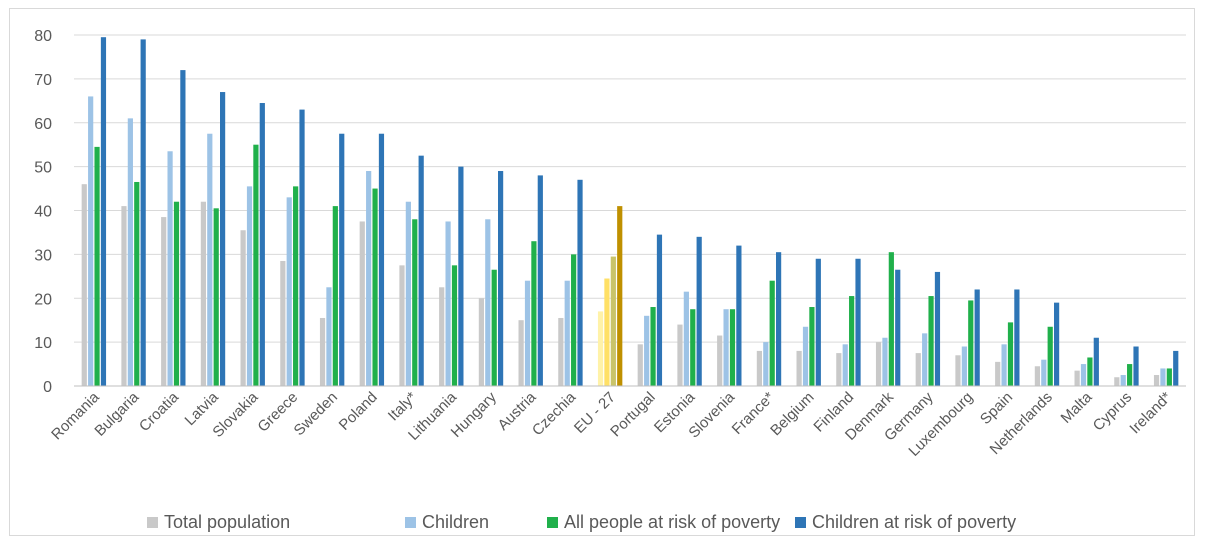  I want to click on bar-all-people-at-risk-of-poverty-slovenia, so click(732, 347).